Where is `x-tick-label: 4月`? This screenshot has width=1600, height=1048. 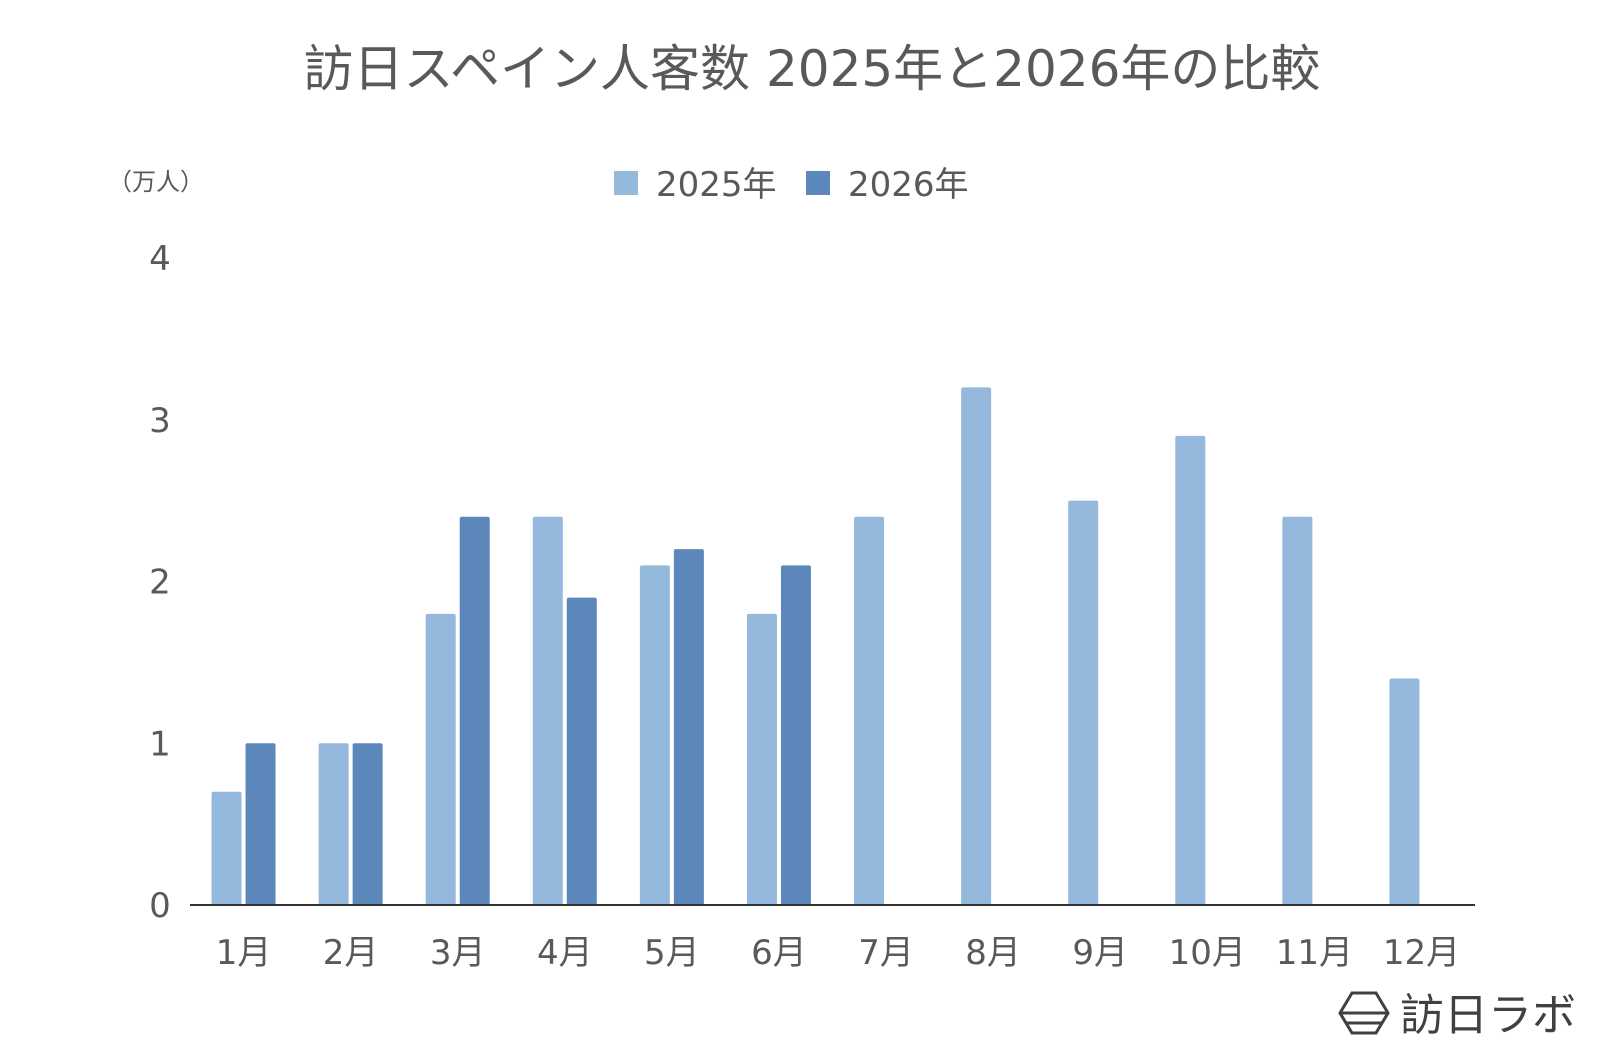 x-tick-label: 4月 is located at coordinates (565, 953).